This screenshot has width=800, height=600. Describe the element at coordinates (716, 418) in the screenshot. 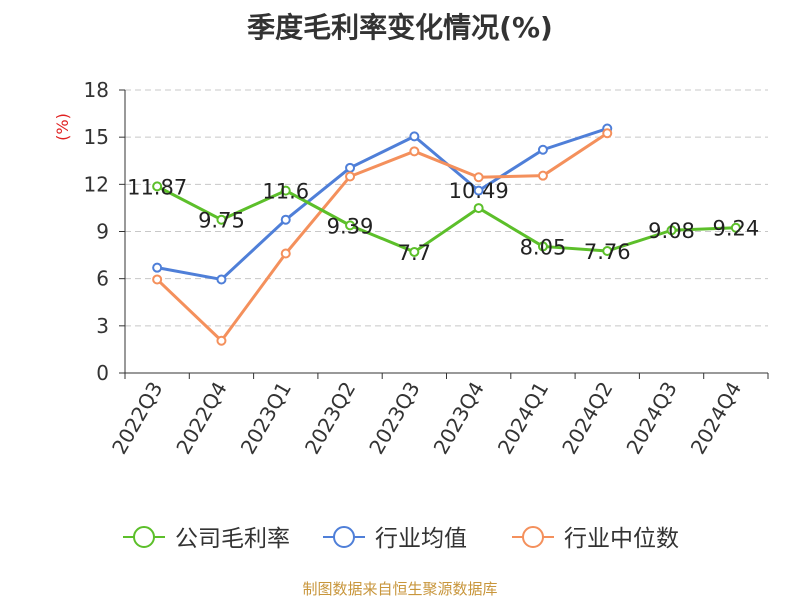

I see `x-tick-label: 2024Q4` at that location.